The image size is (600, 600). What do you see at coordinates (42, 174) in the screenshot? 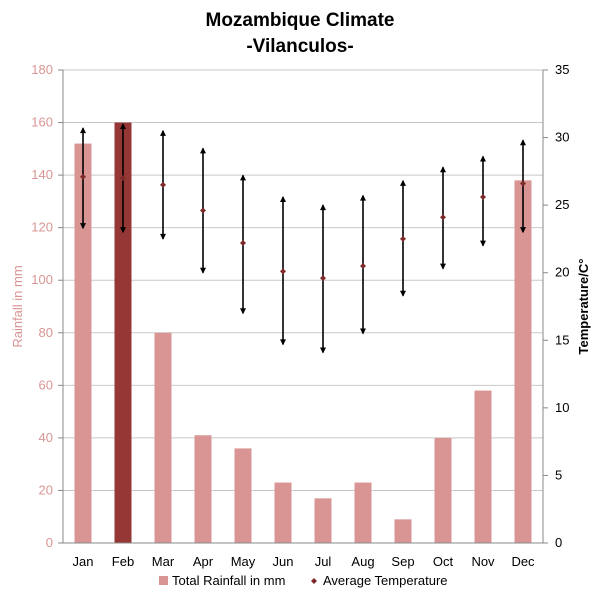
I see `left-tick-label: 140` at bounding box center [42, 174].